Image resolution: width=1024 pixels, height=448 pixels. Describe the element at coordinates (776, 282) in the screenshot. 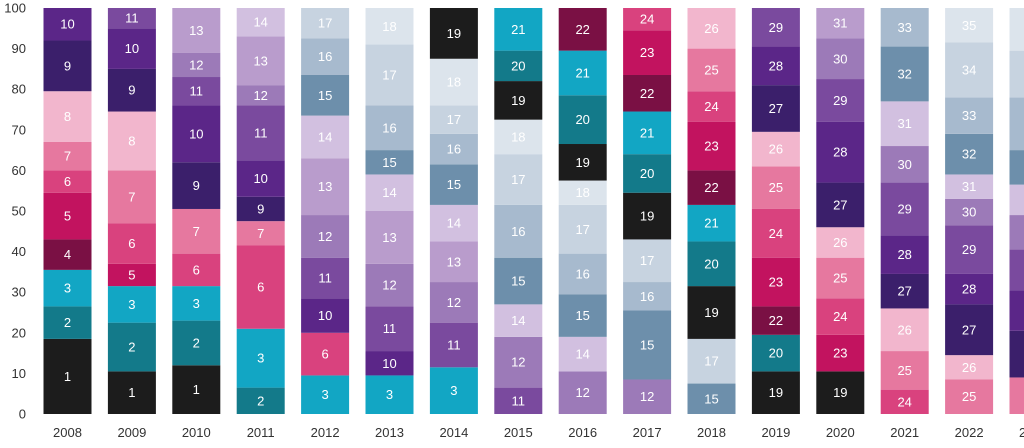

I see `segment-label: 23` at that location.